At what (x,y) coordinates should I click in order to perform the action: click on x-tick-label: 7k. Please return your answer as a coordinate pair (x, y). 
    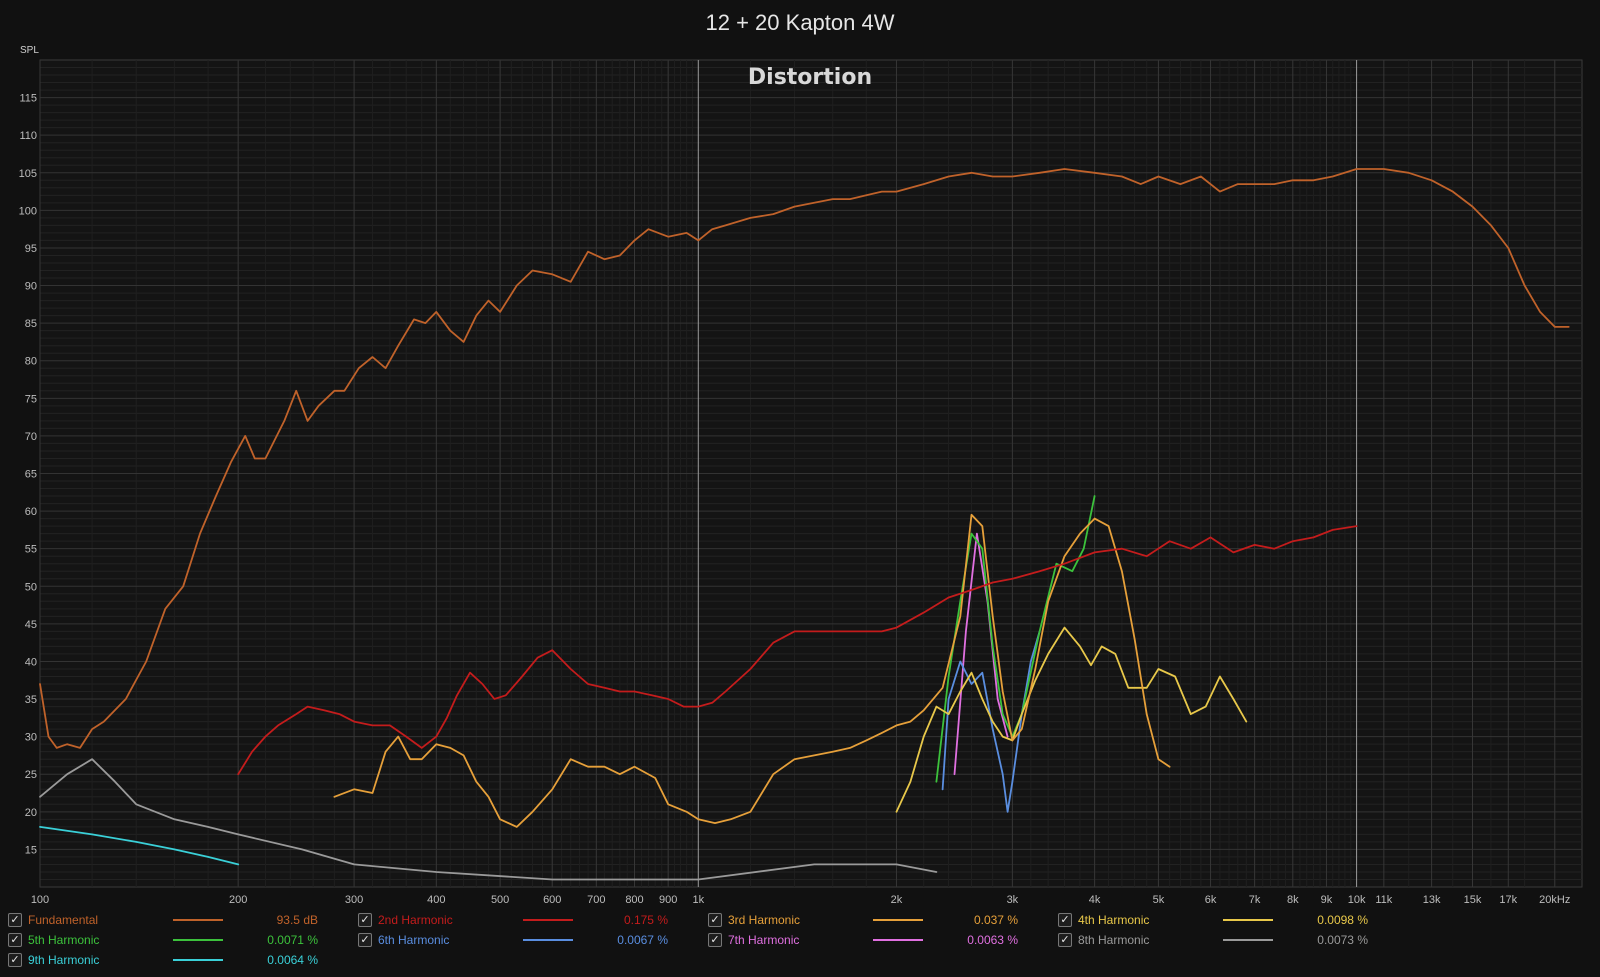
    Looking at the image, I should click on (1255, 899).